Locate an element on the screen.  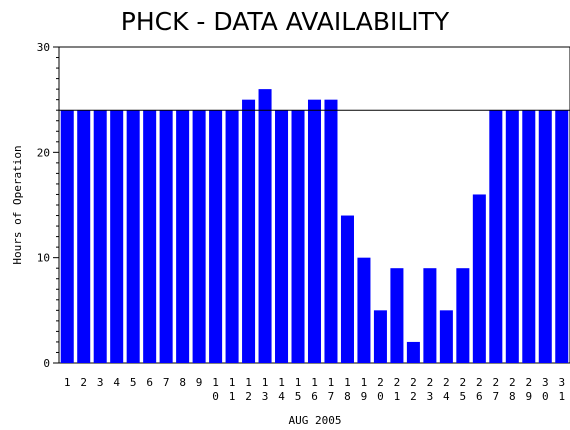
y-axis: 0 10 20 30 is located at coordinates (48, 205).